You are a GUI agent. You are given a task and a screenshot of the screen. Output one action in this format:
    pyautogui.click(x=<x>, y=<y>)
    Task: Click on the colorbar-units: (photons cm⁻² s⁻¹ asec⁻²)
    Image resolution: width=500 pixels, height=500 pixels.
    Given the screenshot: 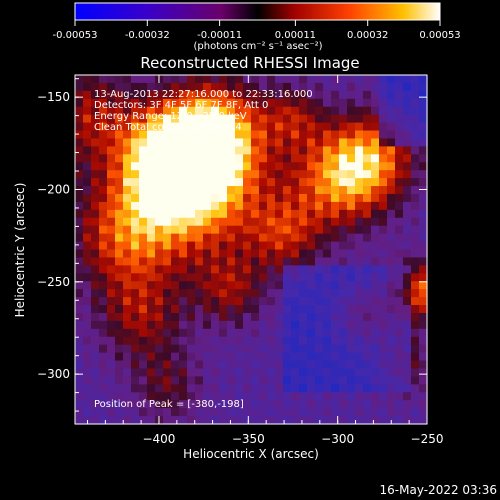 What is the action you would take?
    pyautogui.click(x=257, y=46)
    